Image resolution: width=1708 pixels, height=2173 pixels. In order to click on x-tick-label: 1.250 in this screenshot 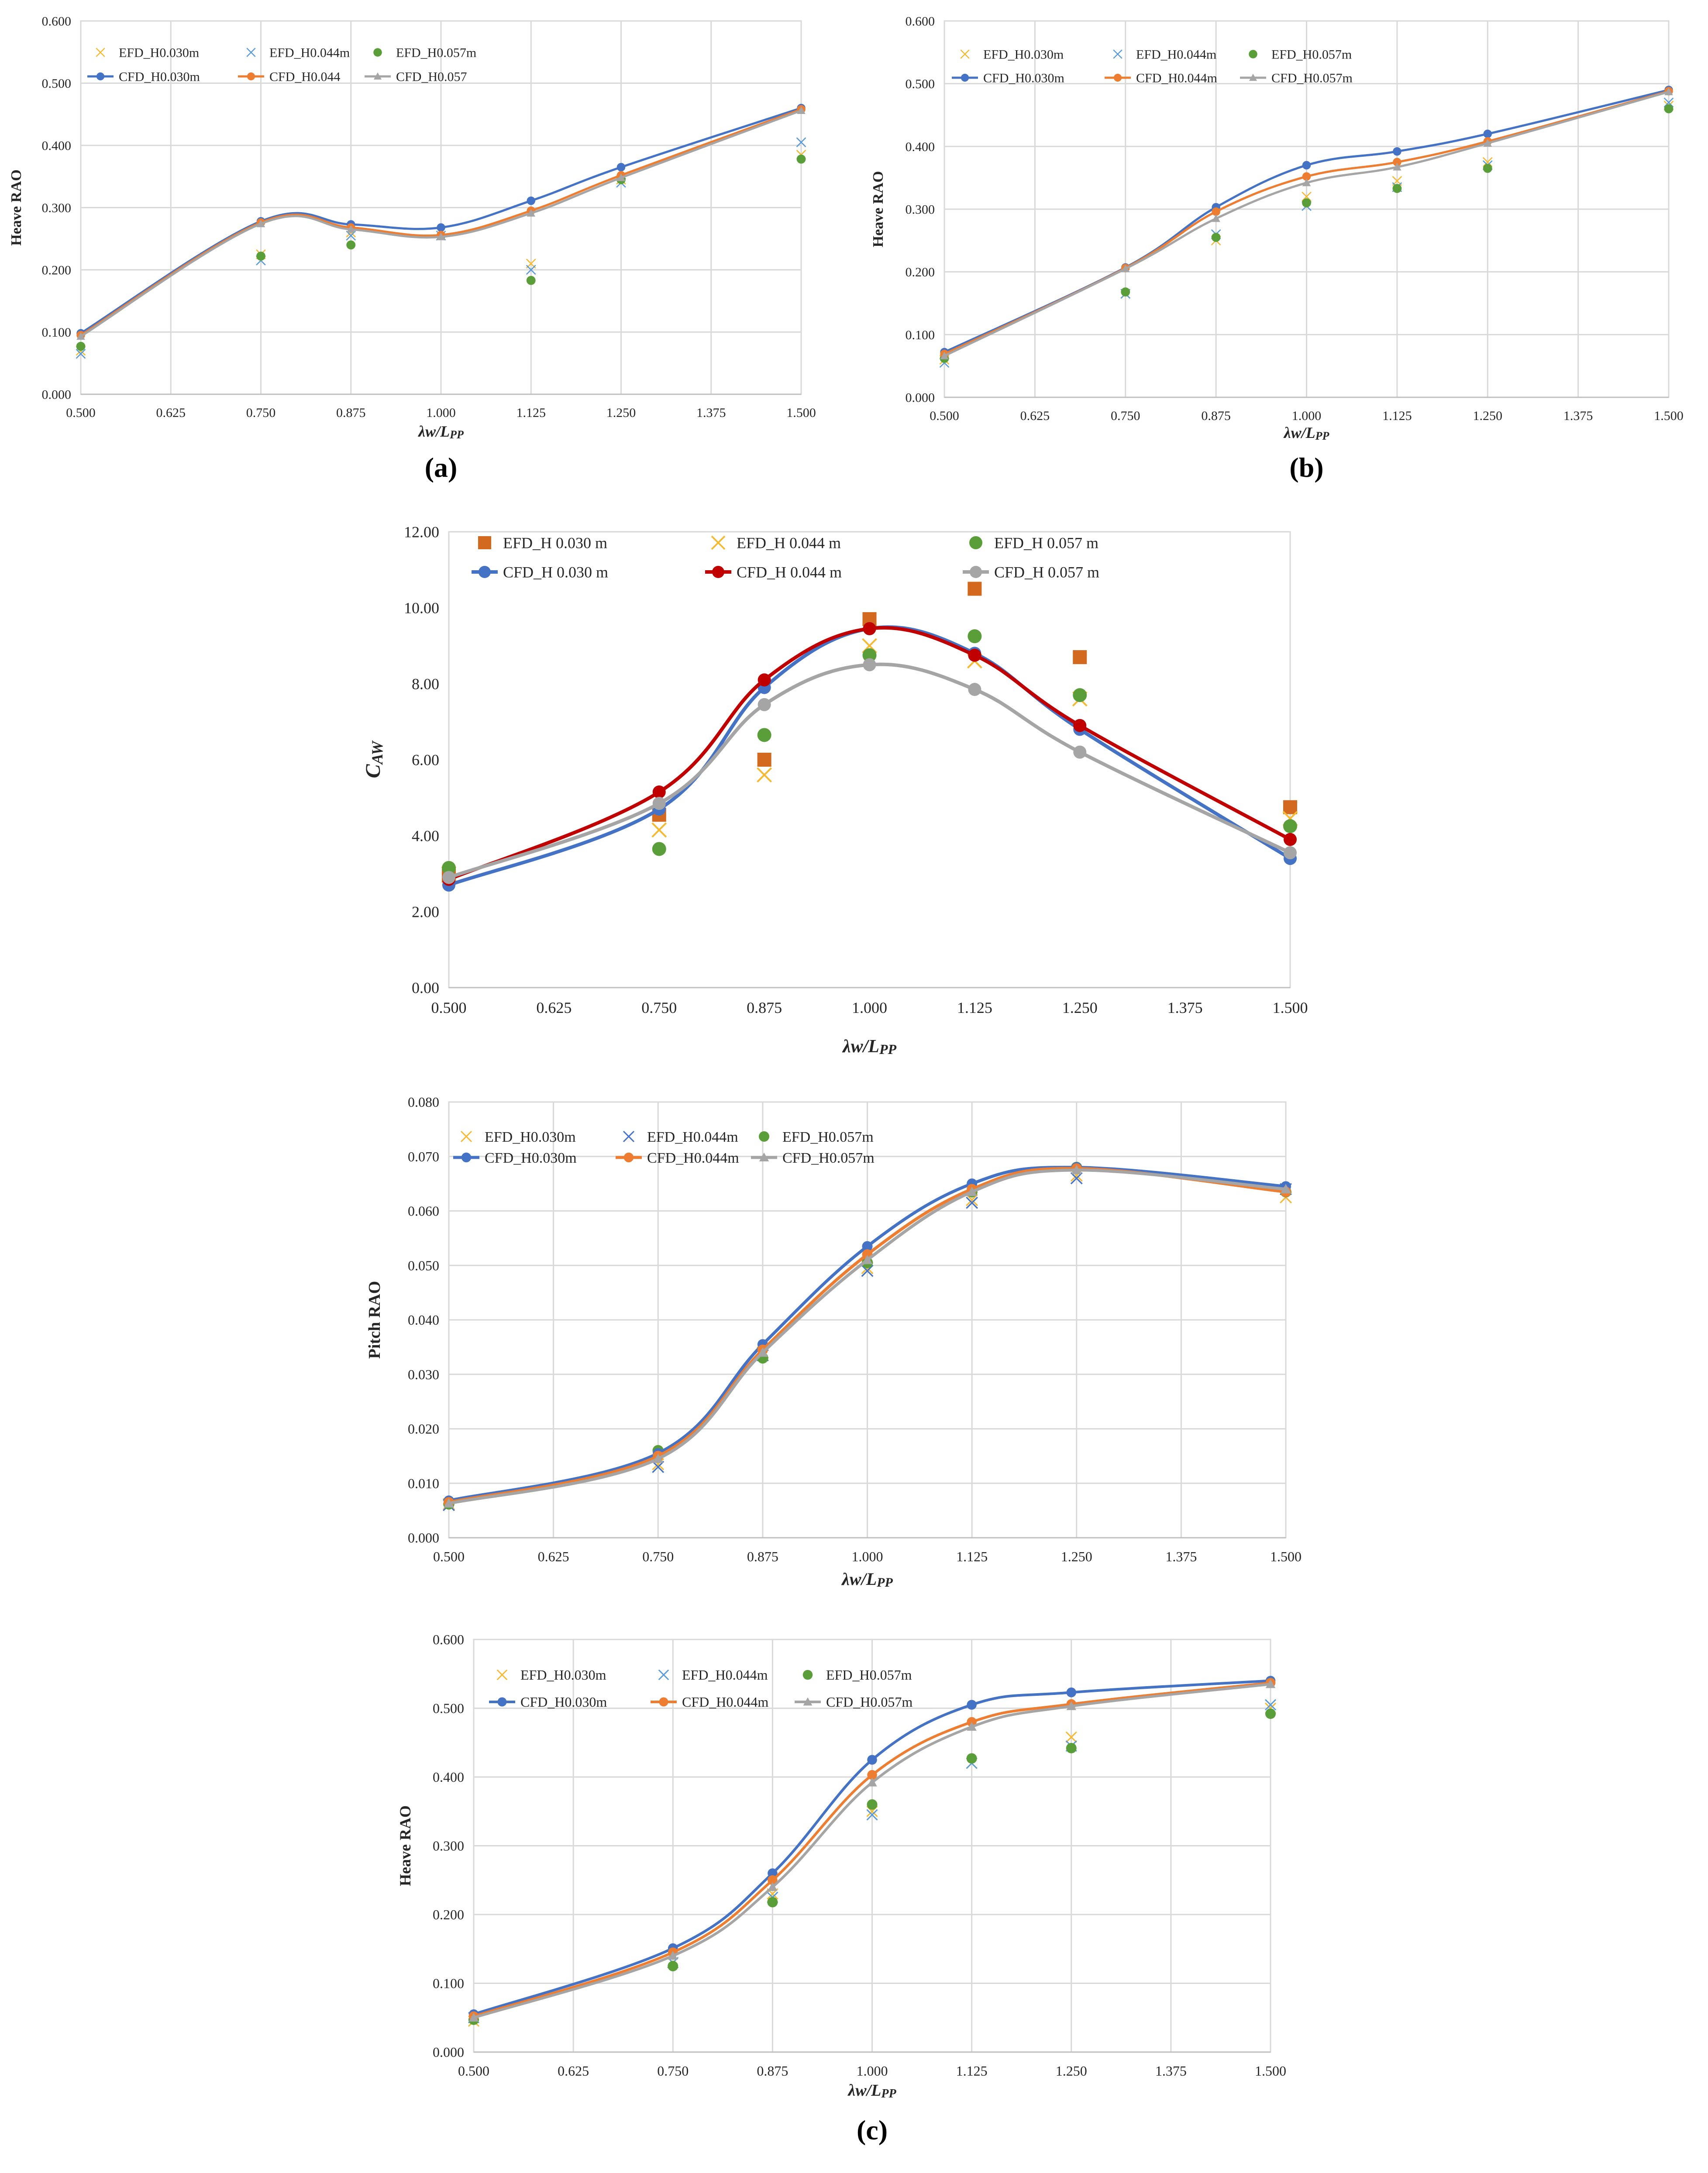, I will do `click(1488, 416)`.